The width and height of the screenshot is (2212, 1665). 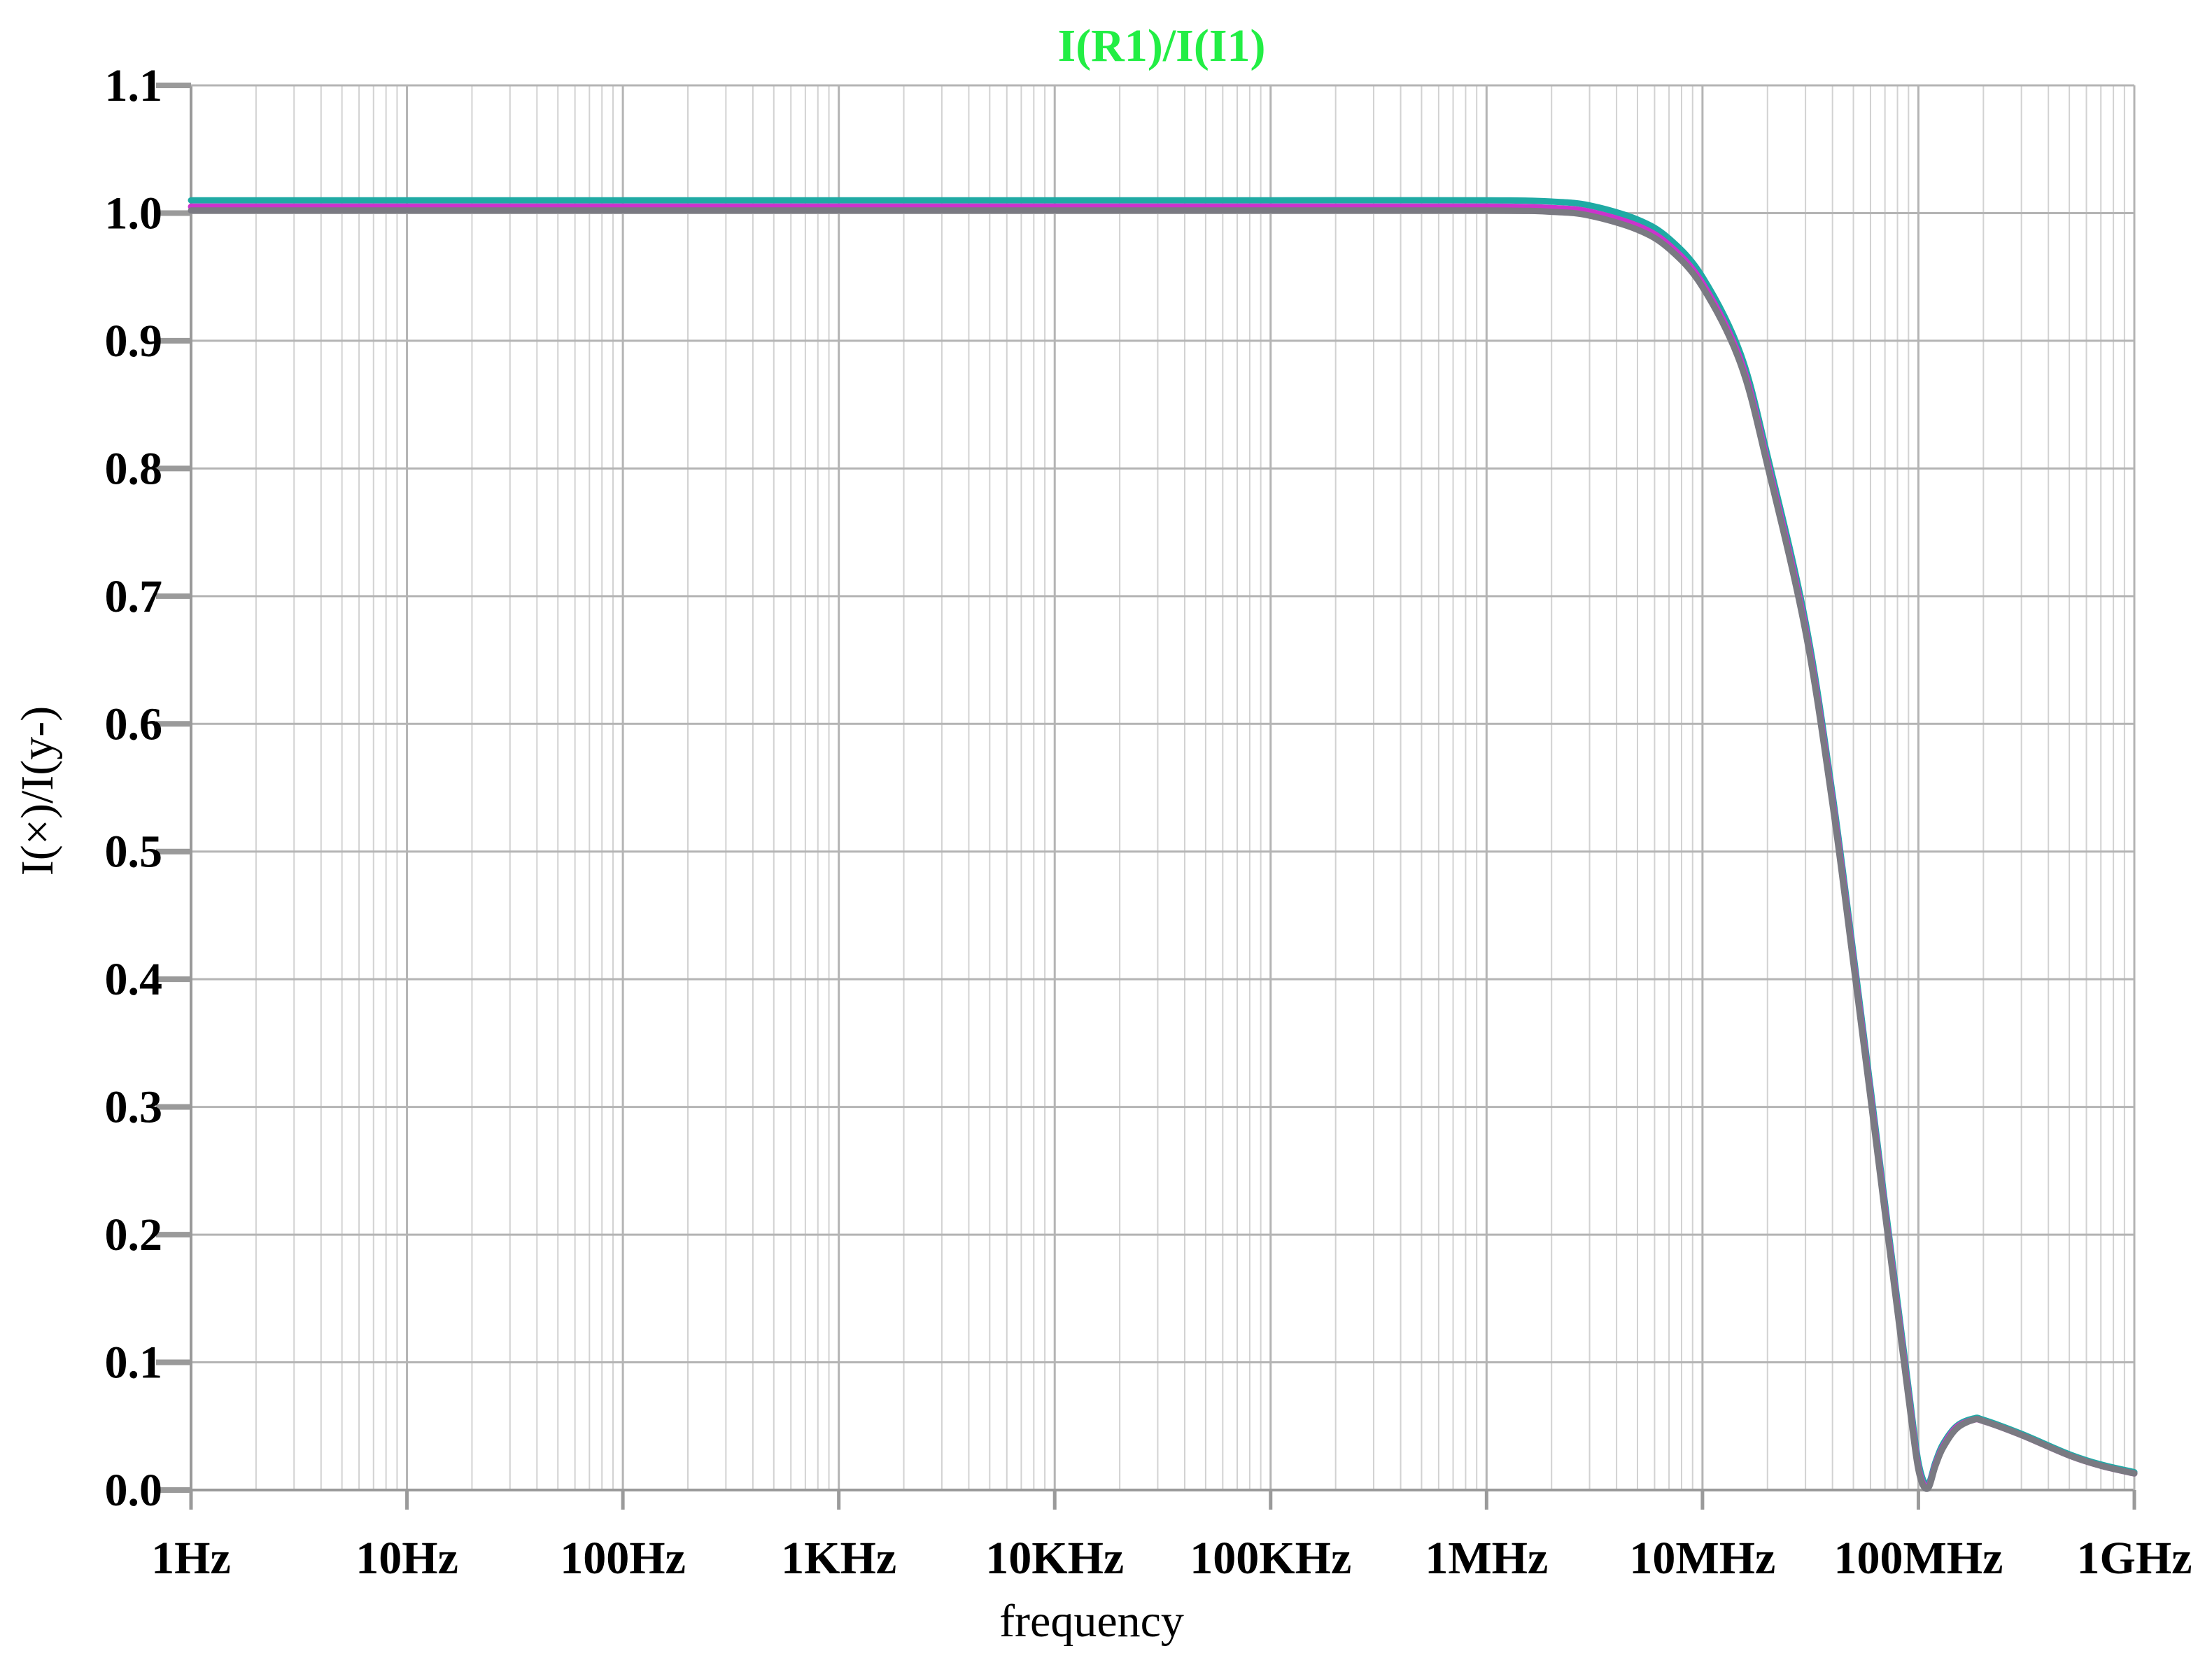 What do you see at coordinates (134, 724) in the screenshot?
I see `y-tick-label: 0.6` at bounding box center [134, 724].